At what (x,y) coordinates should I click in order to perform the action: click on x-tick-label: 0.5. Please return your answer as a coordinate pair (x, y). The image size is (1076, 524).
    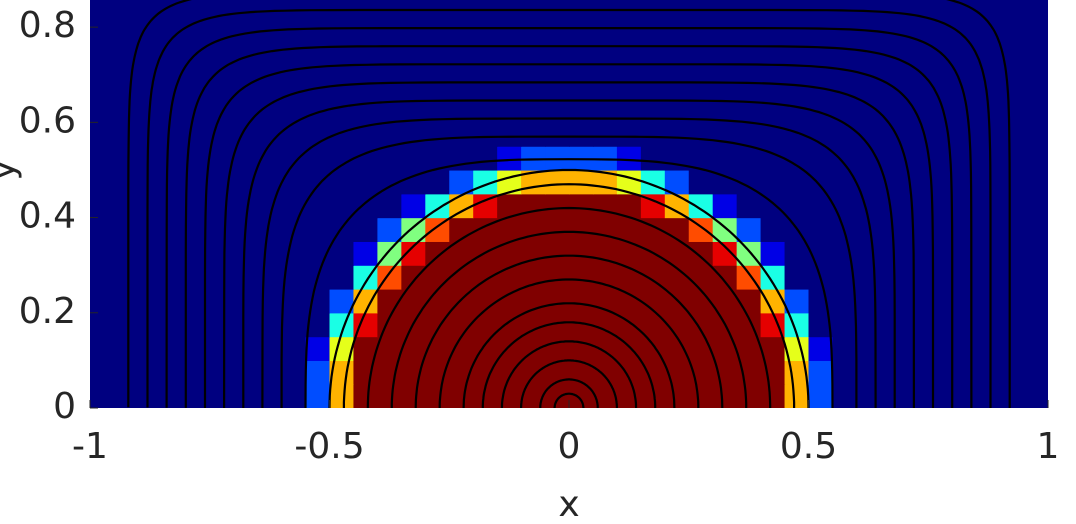
    Looking at the image, I should click on (808, 446).